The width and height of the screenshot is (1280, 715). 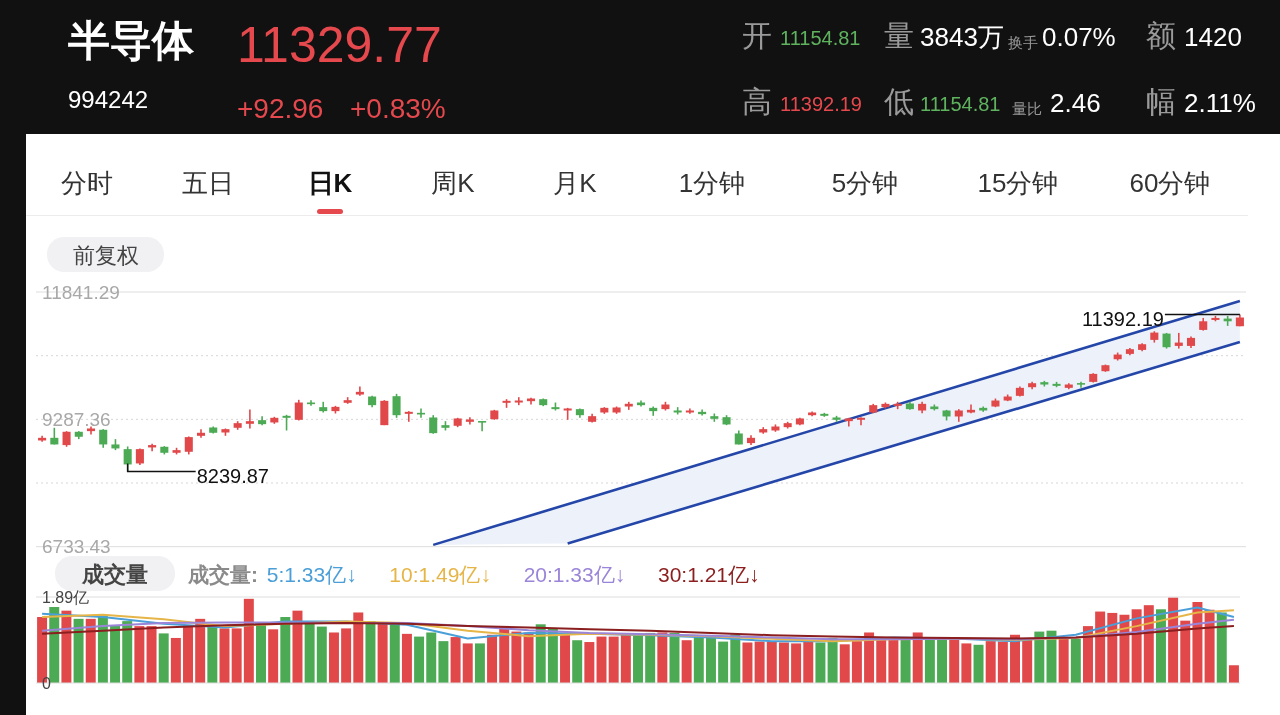 What do you see at coordinates (757, 101) in the screenshot?
I see `text: 高` at bounding box center [757, 101].